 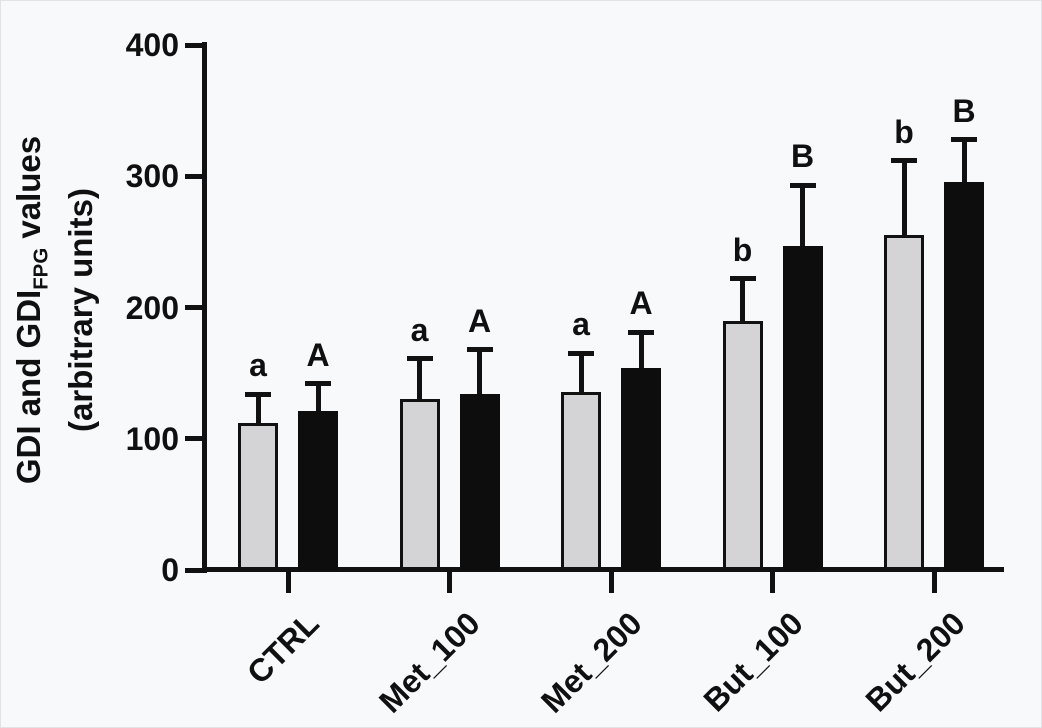 I want to click on y-axis-tick-label: 300, so click(x=152, y=176).